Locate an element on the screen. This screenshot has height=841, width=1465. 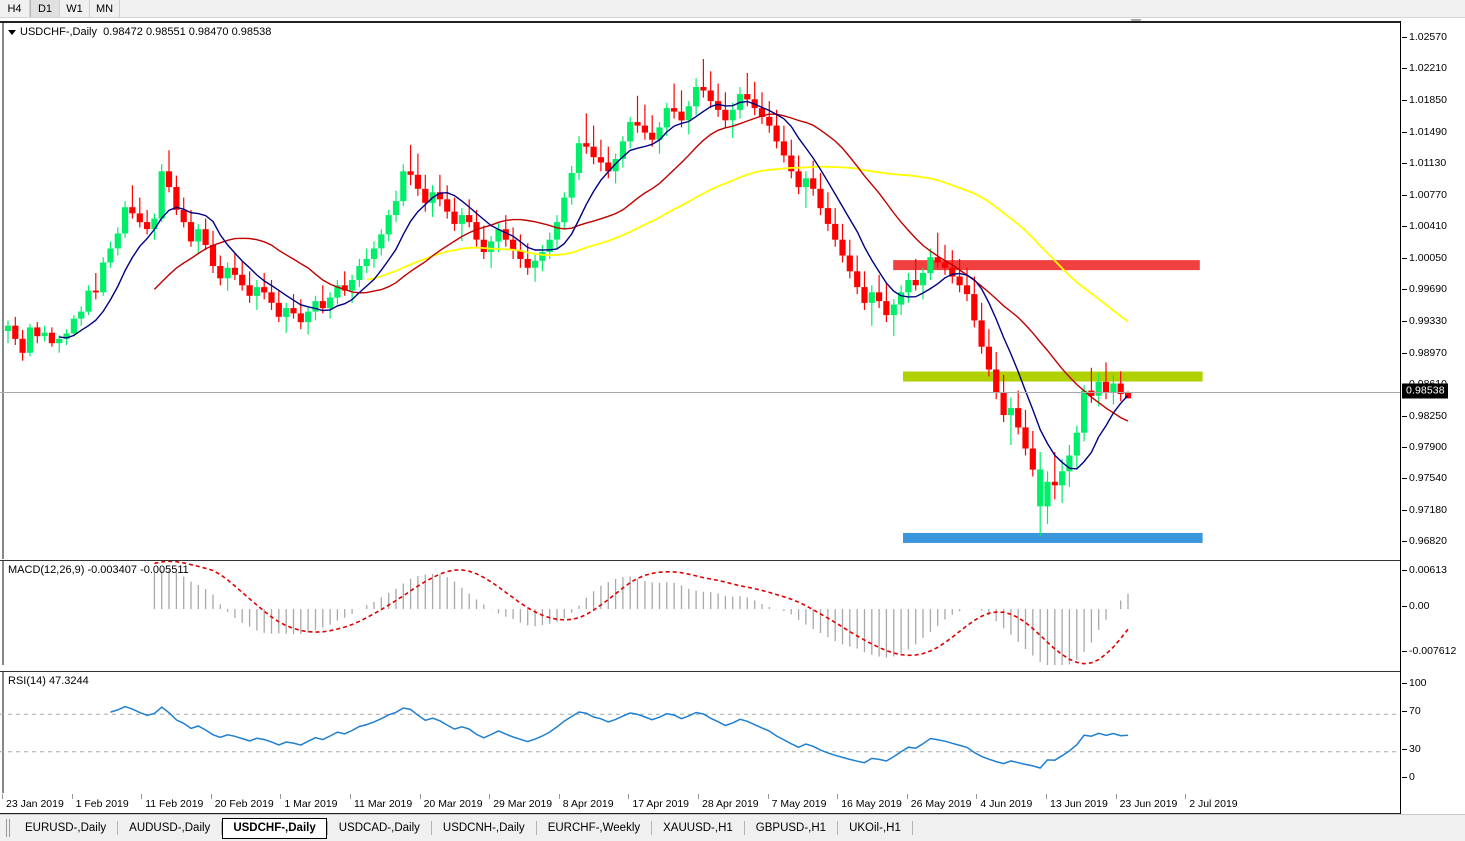
axis-tick-label: 0.00 is located at coordinates (1419, 606).